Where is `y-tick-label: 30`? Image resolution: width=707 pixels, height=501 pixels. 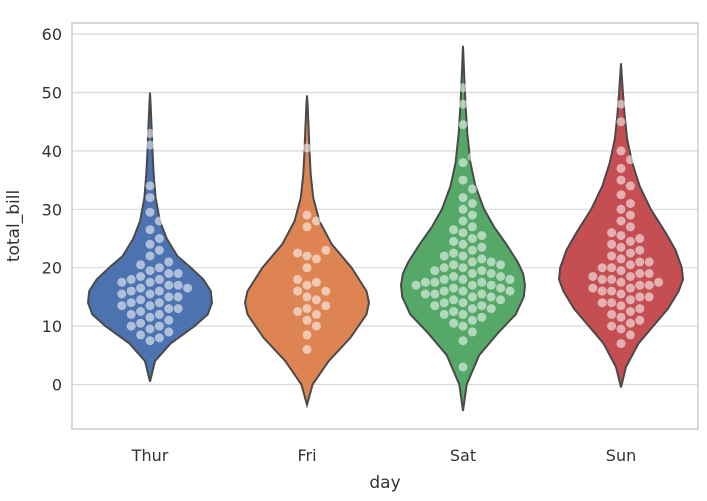
y-tick-label: 30 is located at coordinates (52, 209).